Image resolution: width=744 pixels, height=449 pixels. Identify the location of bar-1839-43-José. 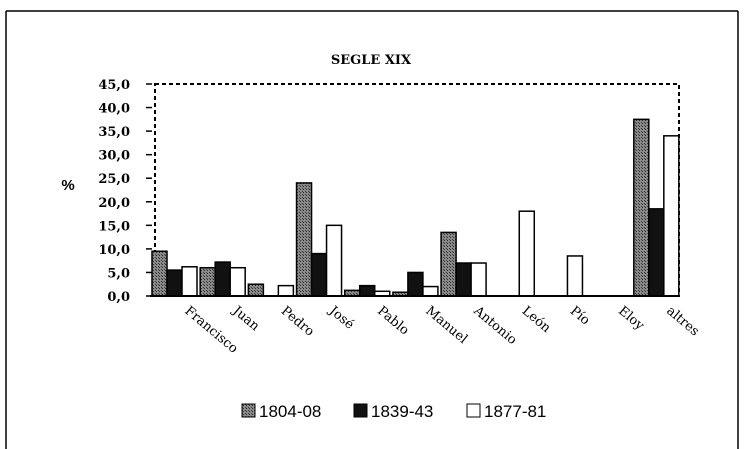
(319, 274).